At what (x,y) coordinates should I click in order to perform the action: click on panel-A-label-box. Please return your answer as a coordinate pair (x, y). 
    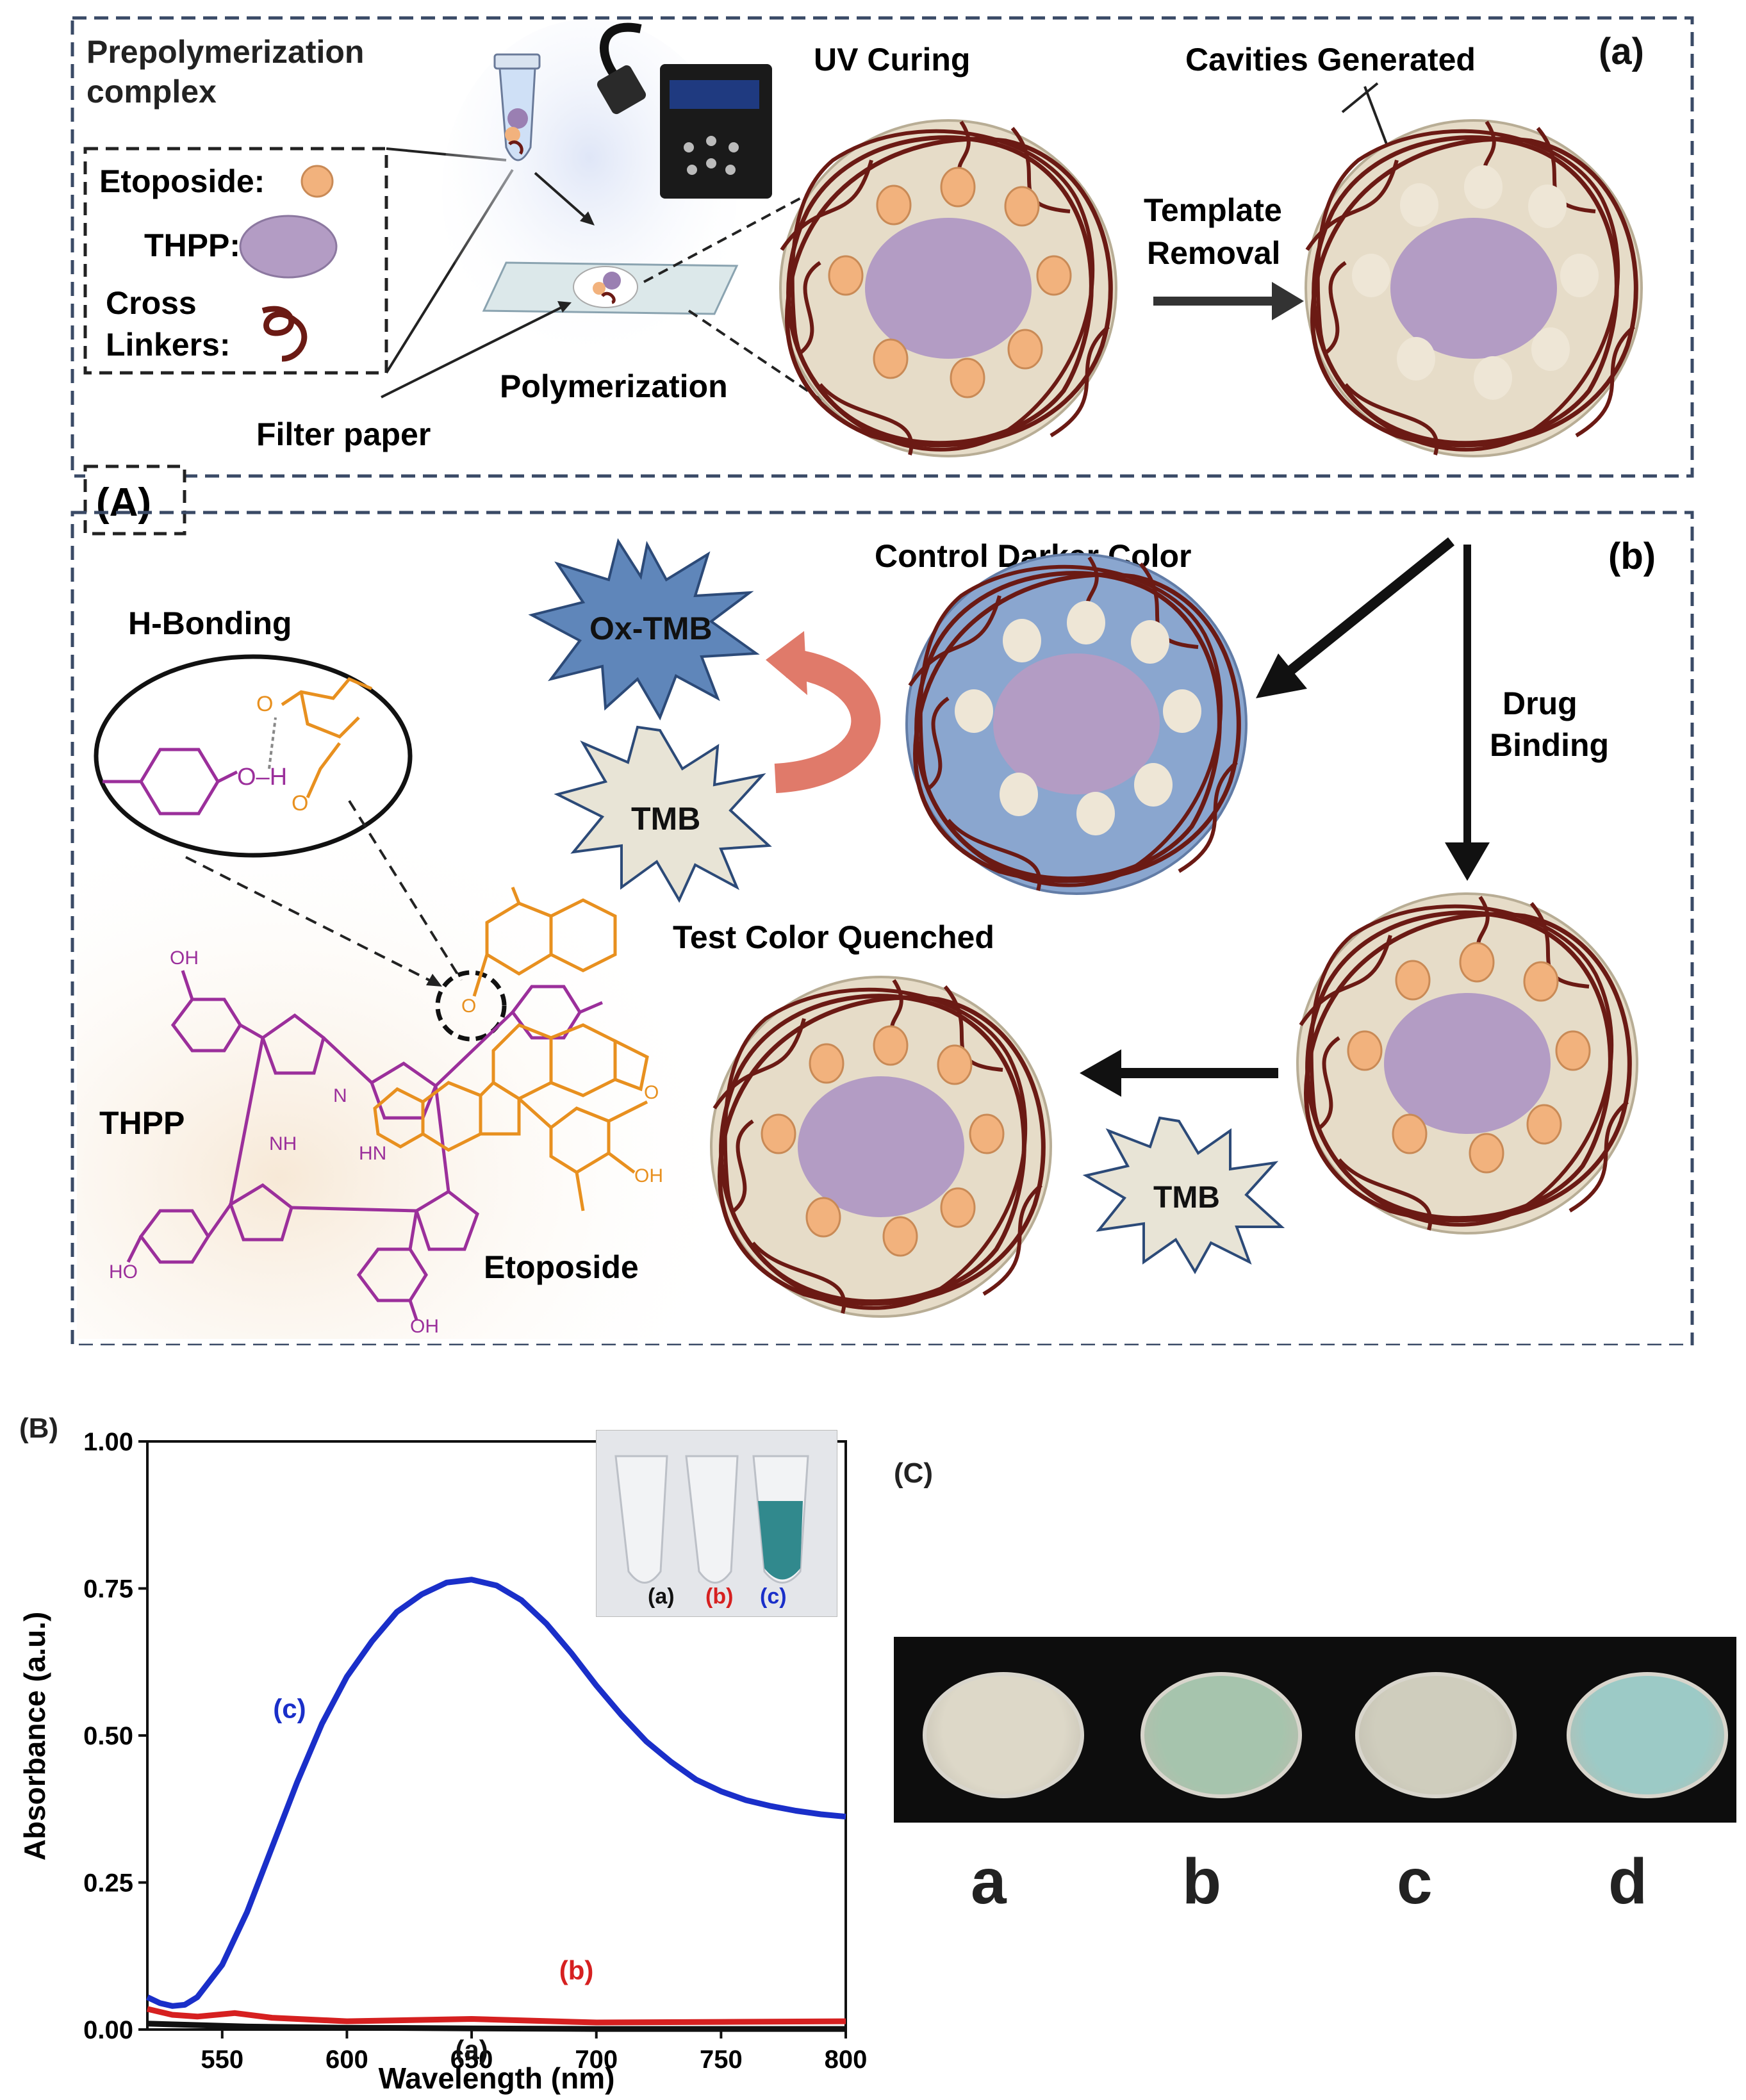
    Looking at the image, I should click on (134, 500).